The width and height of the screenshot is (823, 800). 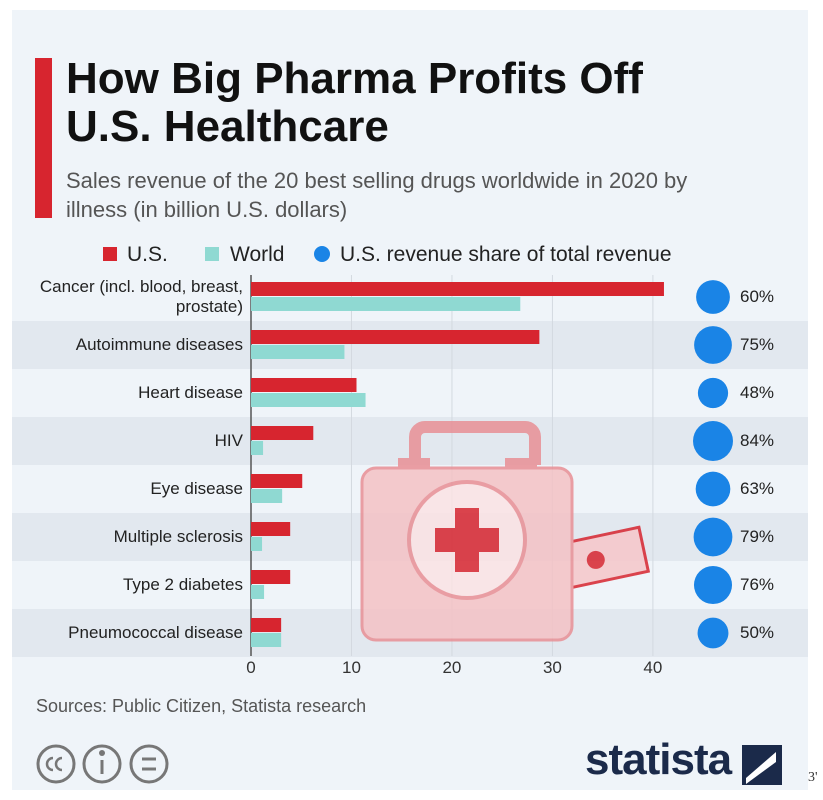 What do you see at coordinates (757, 584) in the screenshot?
I see `data-label: 76%` at bounding box center [757, 584].